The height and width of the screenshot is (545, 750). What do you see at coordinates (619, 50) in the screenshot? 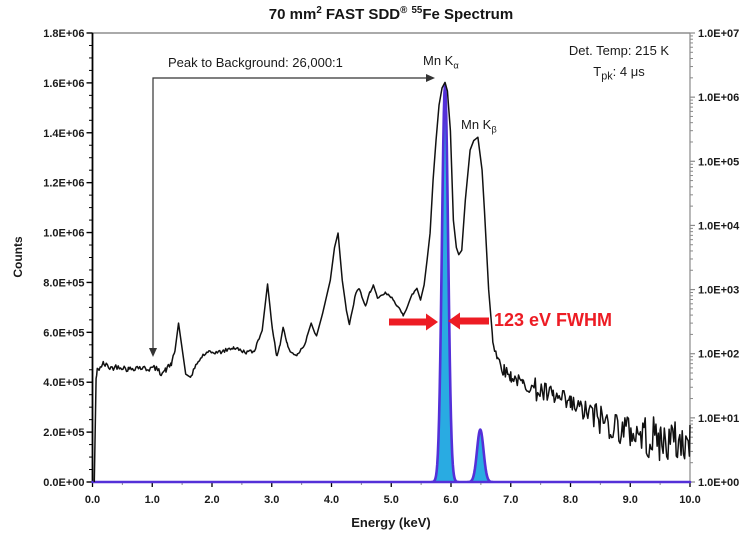
I see `detector-temperature: Det. Temp: 215 K` at bounding box center [619, 50].